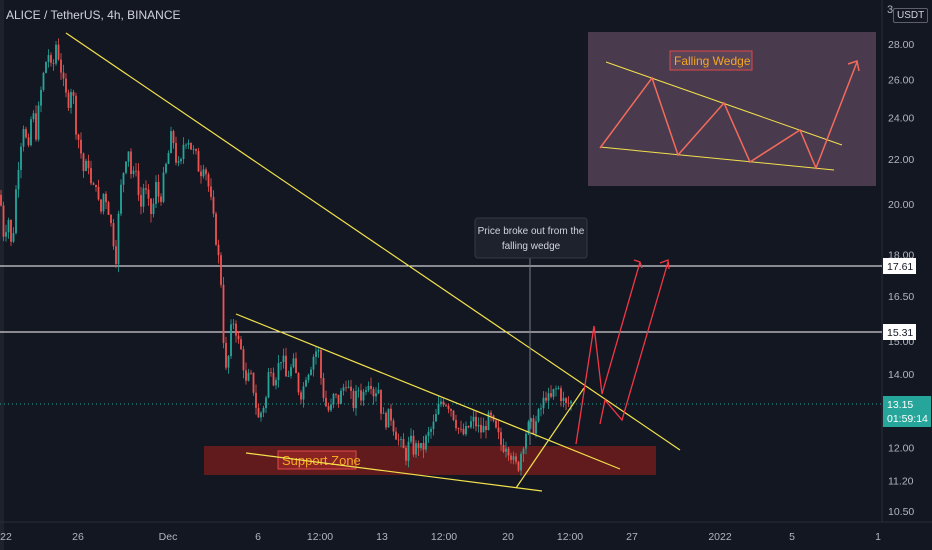 Image resolution: width=932 pixels, height=550 pixels. I want to click on price-tick-label: 28.00, so click(901, 45).